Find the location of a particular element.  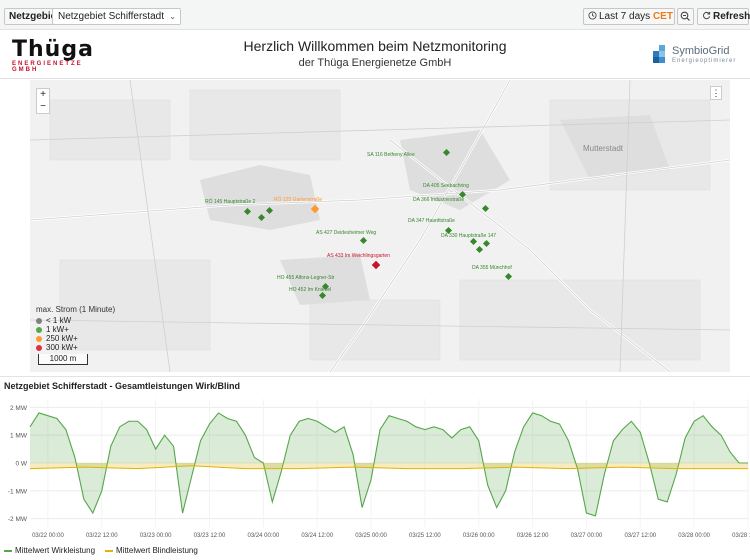

more-vertical-icon: ⋮ is located at coordinates (716, 93).